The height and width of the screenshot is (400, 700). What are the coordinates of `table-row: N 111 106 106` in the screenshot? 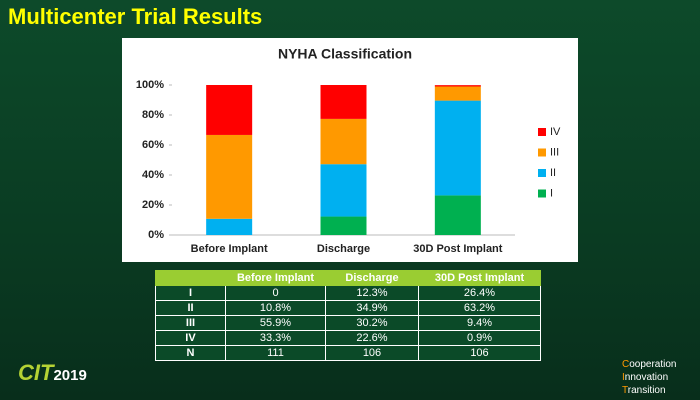 It's located at (348, 353).